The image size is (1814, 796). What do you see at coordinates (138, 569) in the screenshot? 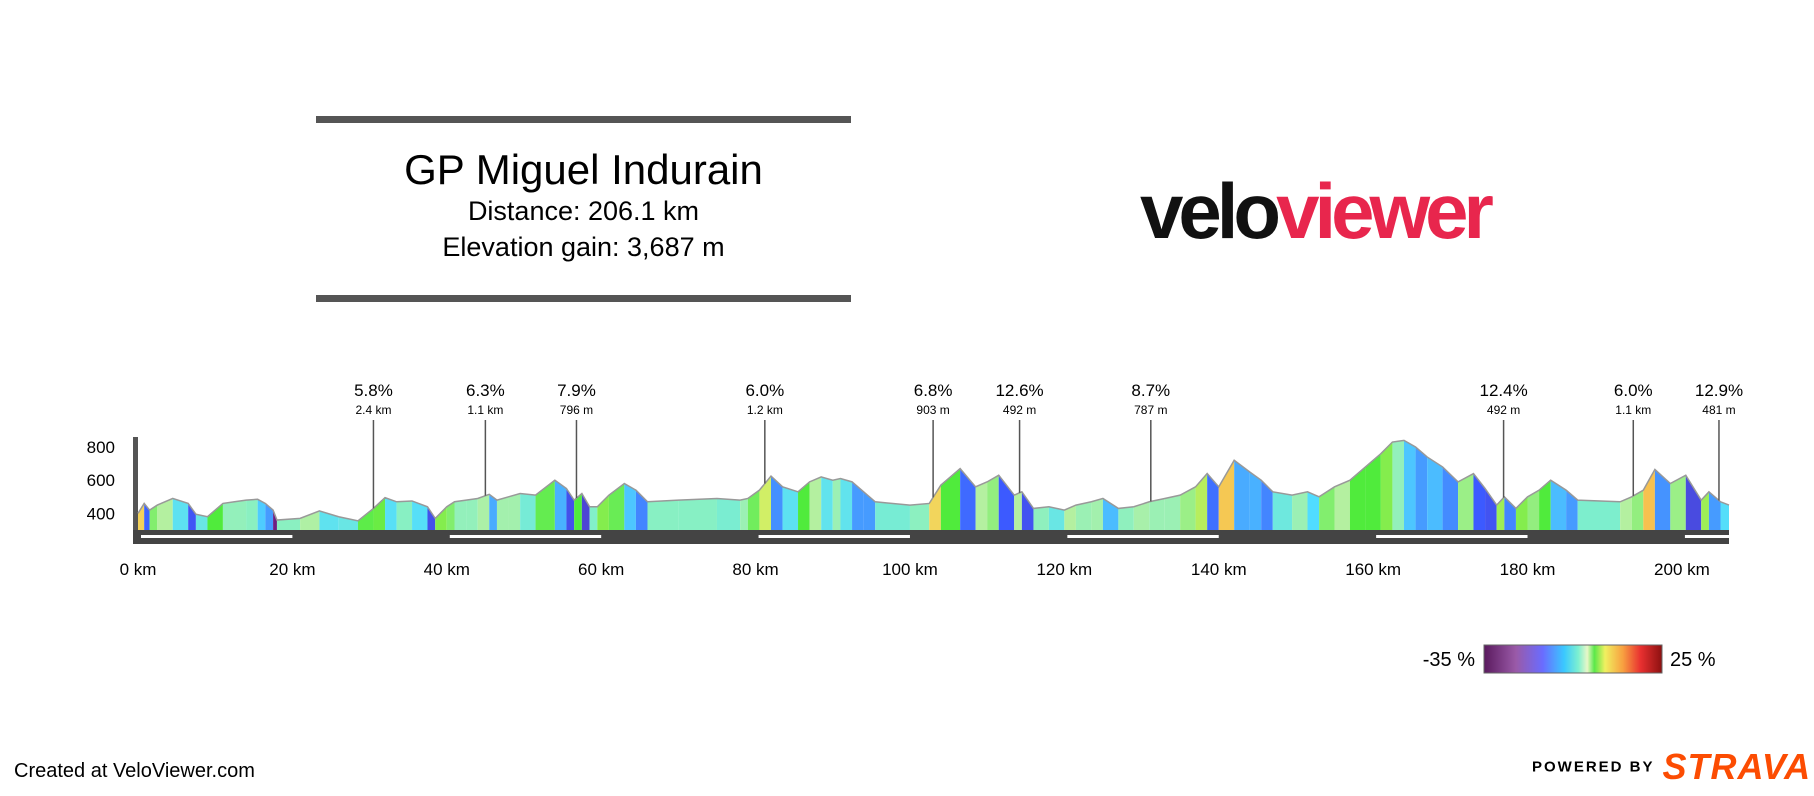
I see `x-tick-label: 0 km` at bounding box center [138, 569].